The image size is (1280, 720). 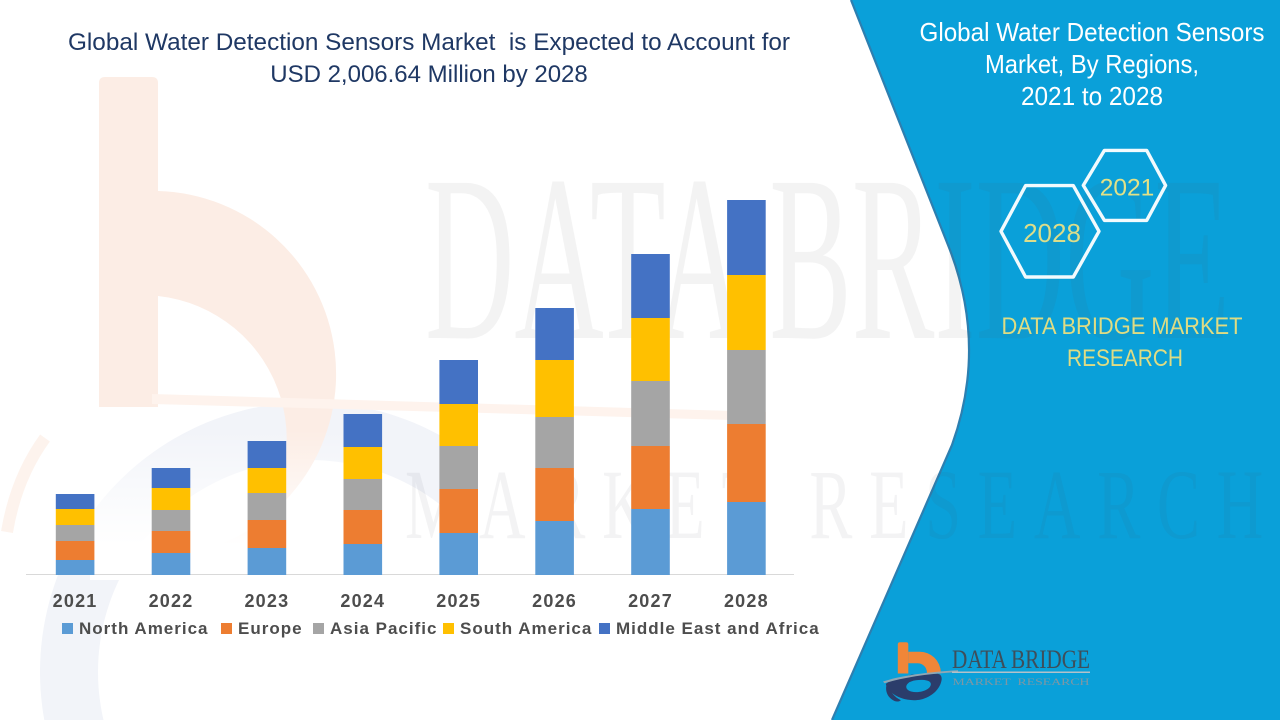 What do you see at coordinates (171, 601) in the screenshot?
I see `svg-text: 2022` at bounding box center [171, 601].